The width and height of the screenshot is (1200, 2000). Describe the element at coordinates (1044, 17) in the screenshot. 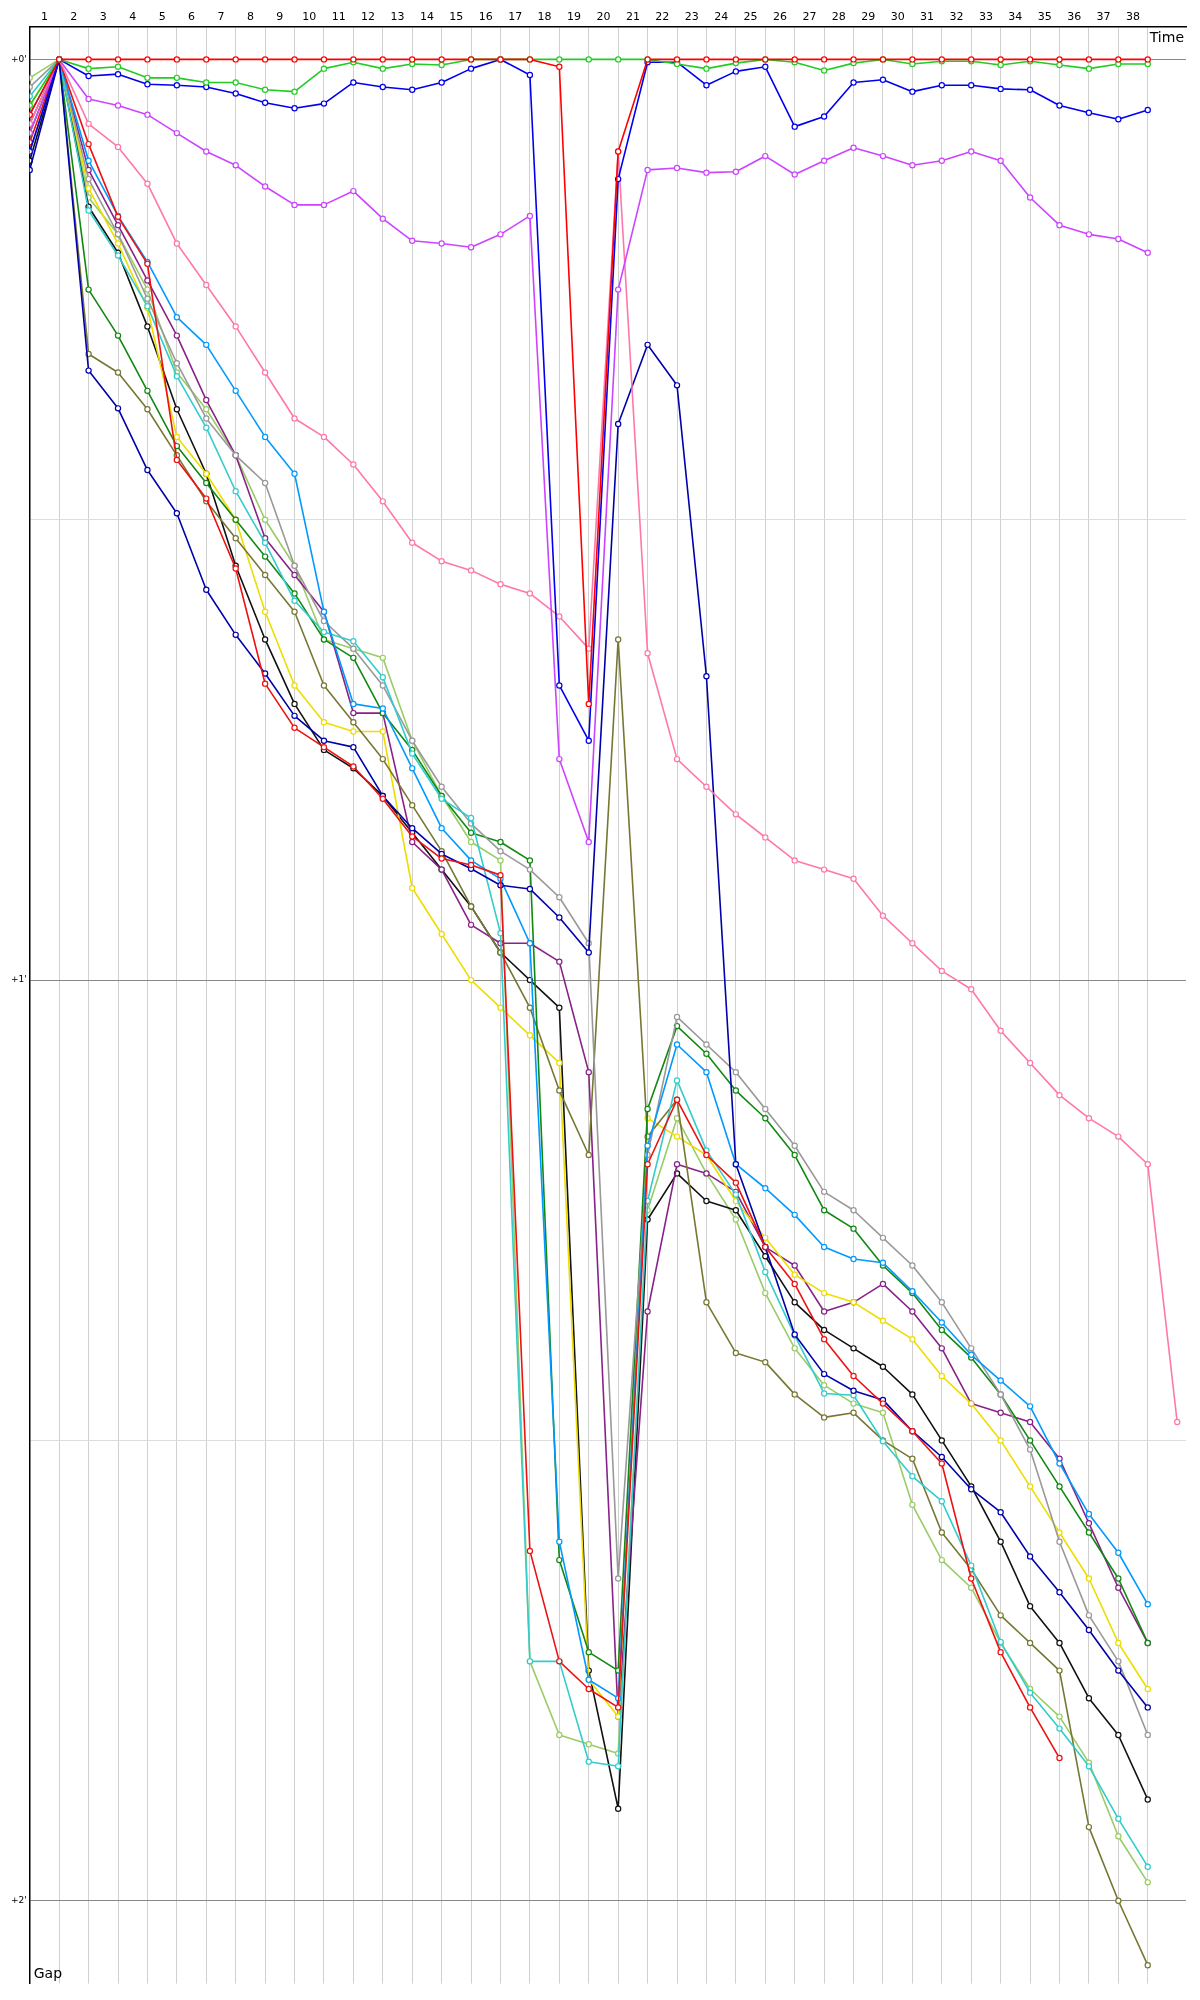

I see `x-tick-label: 35` at that location.